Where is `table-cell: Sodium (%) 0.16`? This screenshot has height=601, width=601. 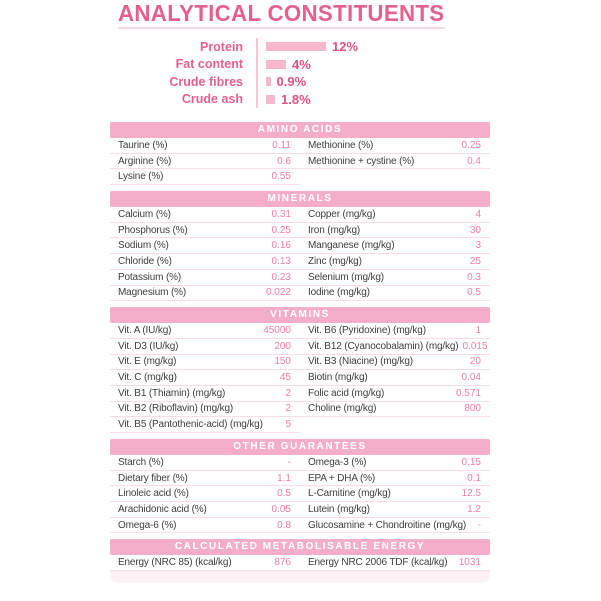
table-cell: Sodium (%) 0.16 is located at coordinates (205, 246).